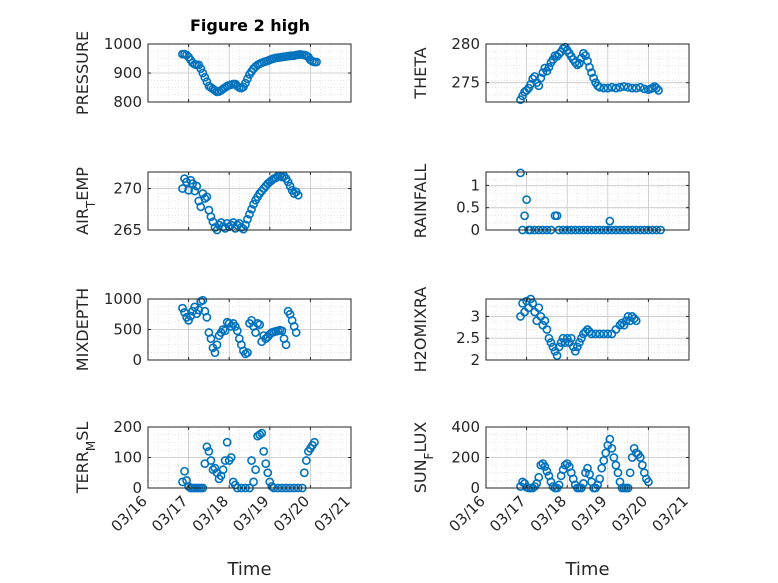 The width and height of the screenshot is (778, 583). I want to click on subplot-mixdepth: 0 500 1000 MIXDEPTH, so click(212, 329).